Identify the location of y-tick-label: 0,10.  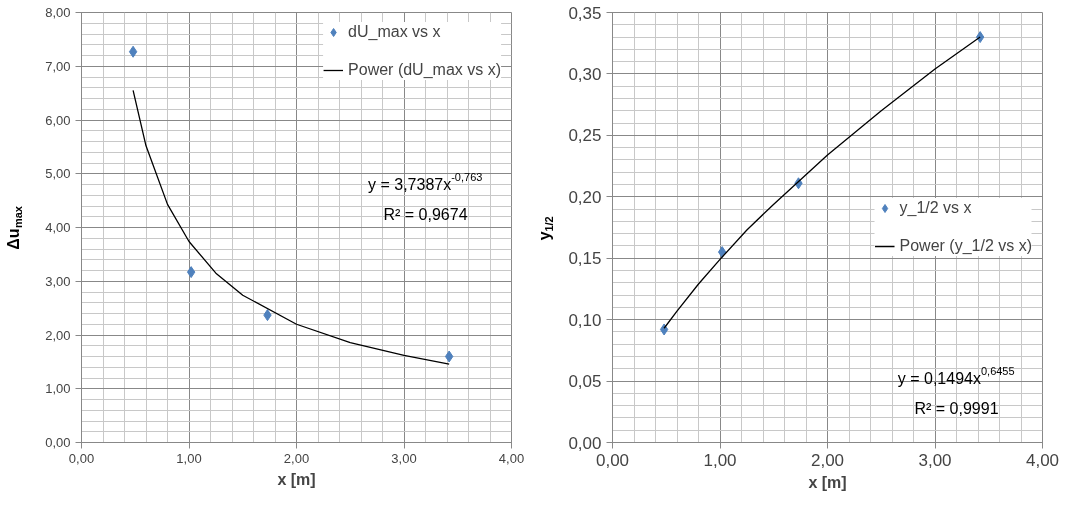
(585, 320).